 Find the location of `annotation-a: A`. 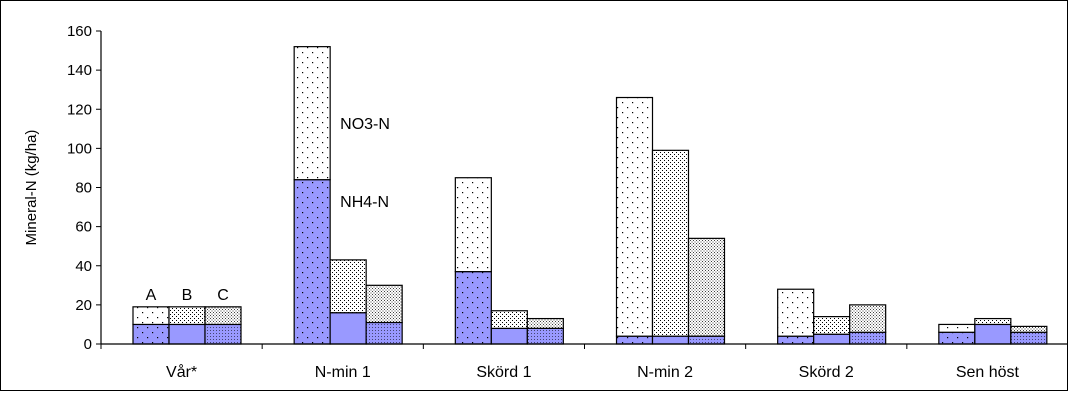

annotation-a: A is located at coordinates (151, 295).